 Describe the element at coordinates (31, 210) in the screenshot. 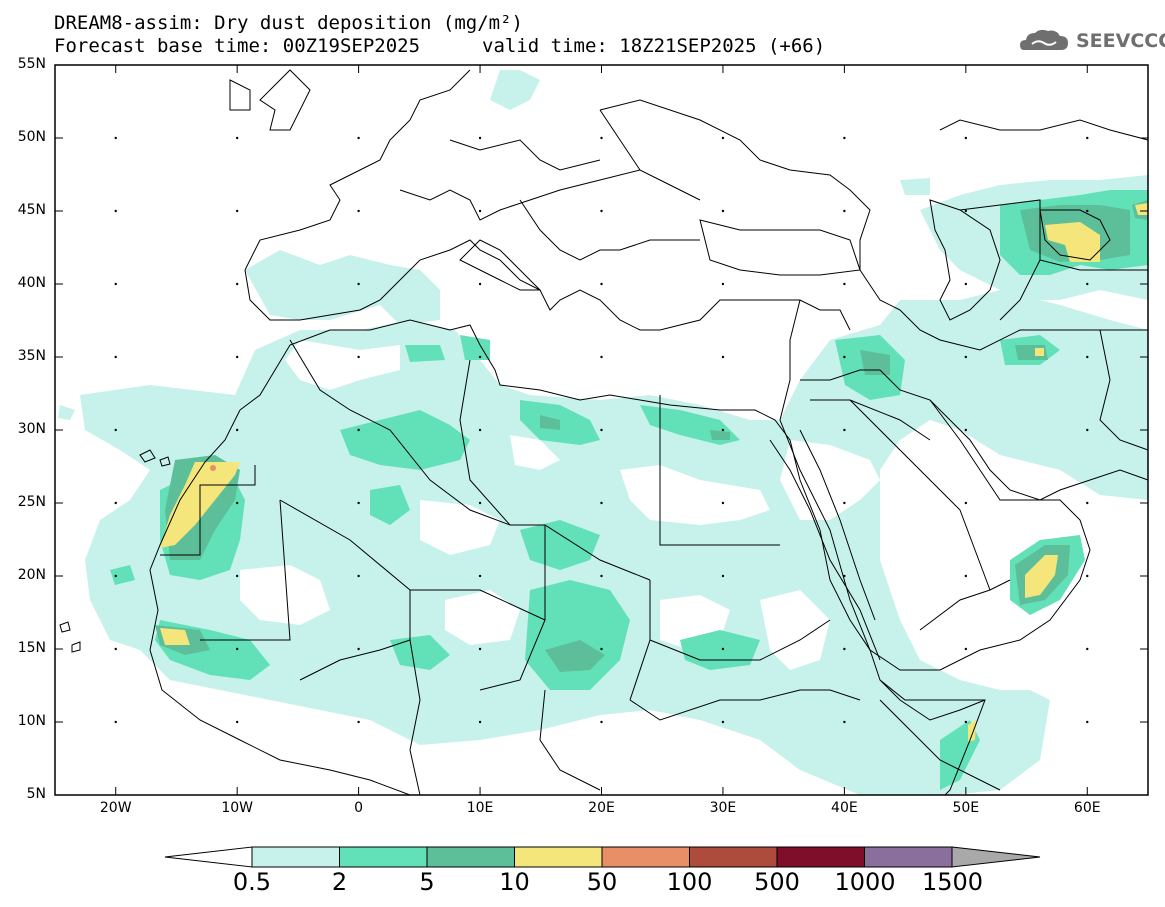

I see `lat-label: 45N` at that location.